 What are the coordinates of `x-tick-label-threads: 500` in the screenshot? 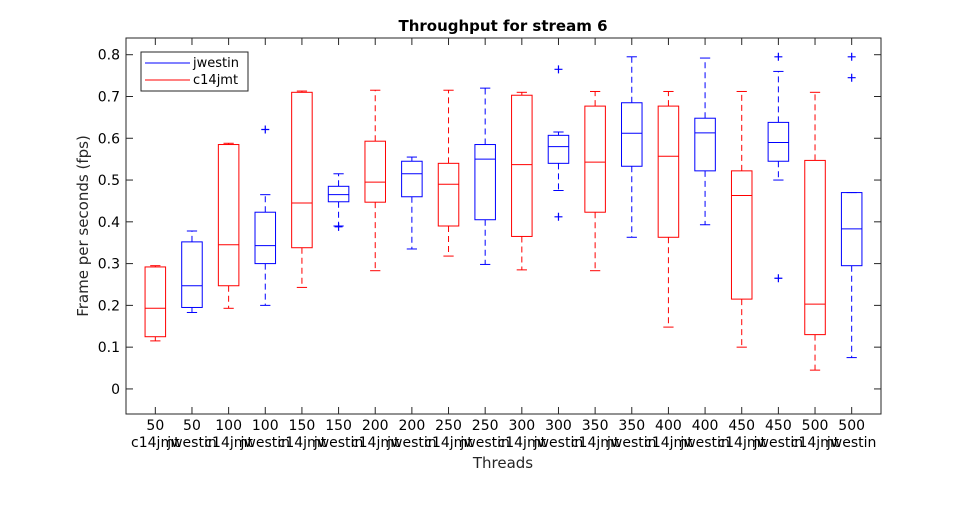 It's located at (851, 426).